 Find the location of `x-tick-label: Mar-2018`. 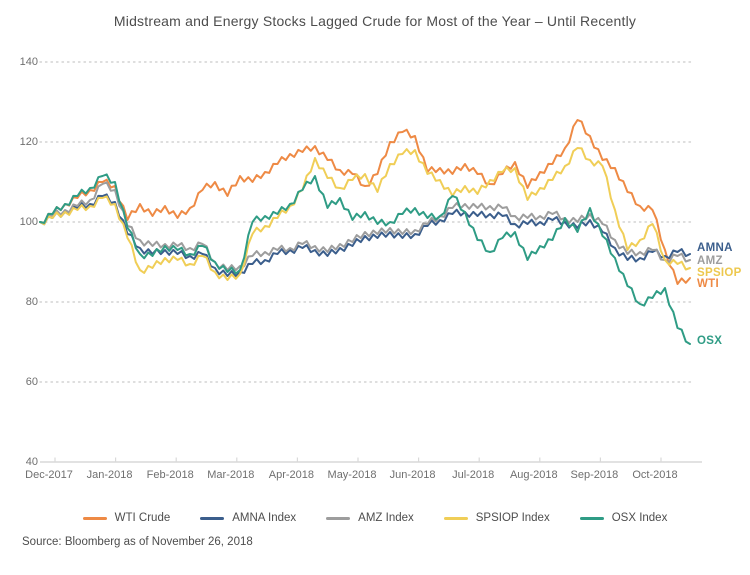

x-tick-label: Mar-2018 is located at coordinates (231, 475).